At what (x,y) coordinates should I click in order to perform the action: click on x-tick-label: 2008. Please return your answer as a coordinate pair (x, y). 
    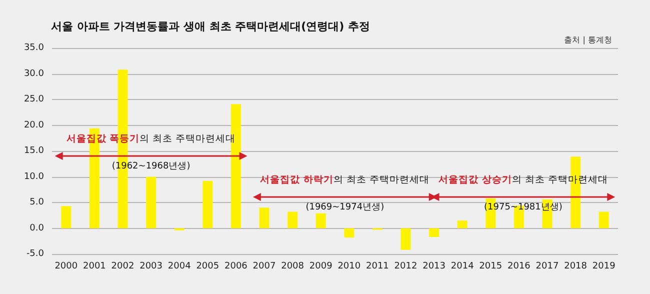
    Looking at the image, I should click on (292, 267).